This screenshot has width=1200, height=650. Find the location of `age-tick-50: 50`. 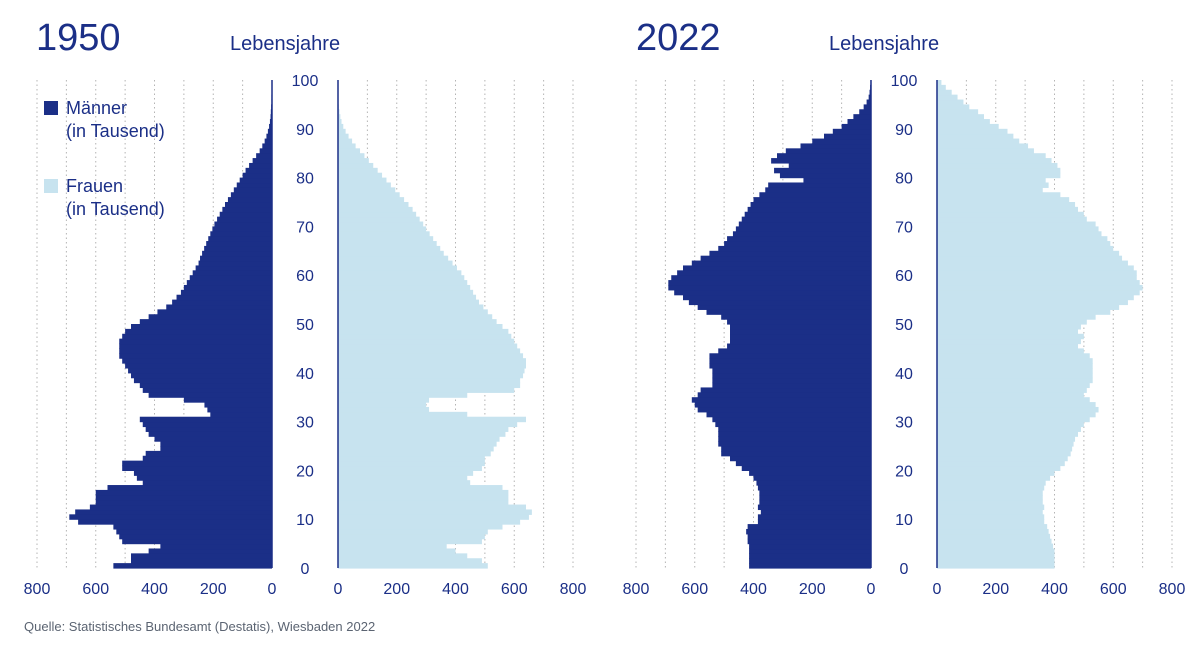

age-tick-50: 50 is located at coordinates (904, 325).